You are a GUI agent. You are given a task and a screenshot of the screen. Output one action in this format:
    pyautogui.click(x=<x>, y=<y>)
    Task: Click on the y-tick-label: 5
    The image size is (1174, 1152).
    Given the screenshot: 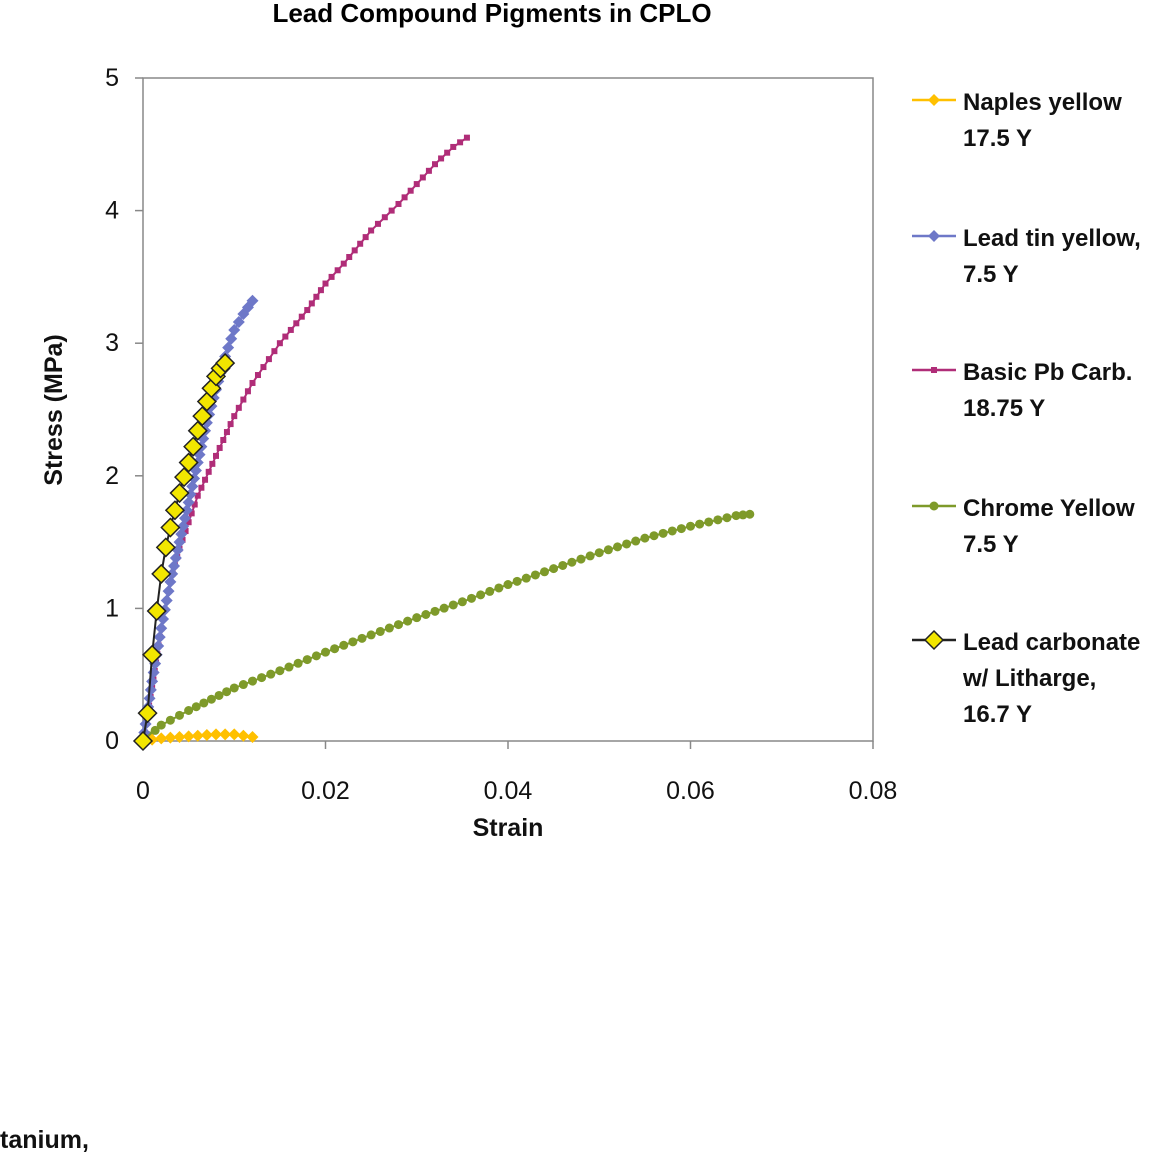 What is the action you would take?
    pyautogui.click(x=112, y=78)
    